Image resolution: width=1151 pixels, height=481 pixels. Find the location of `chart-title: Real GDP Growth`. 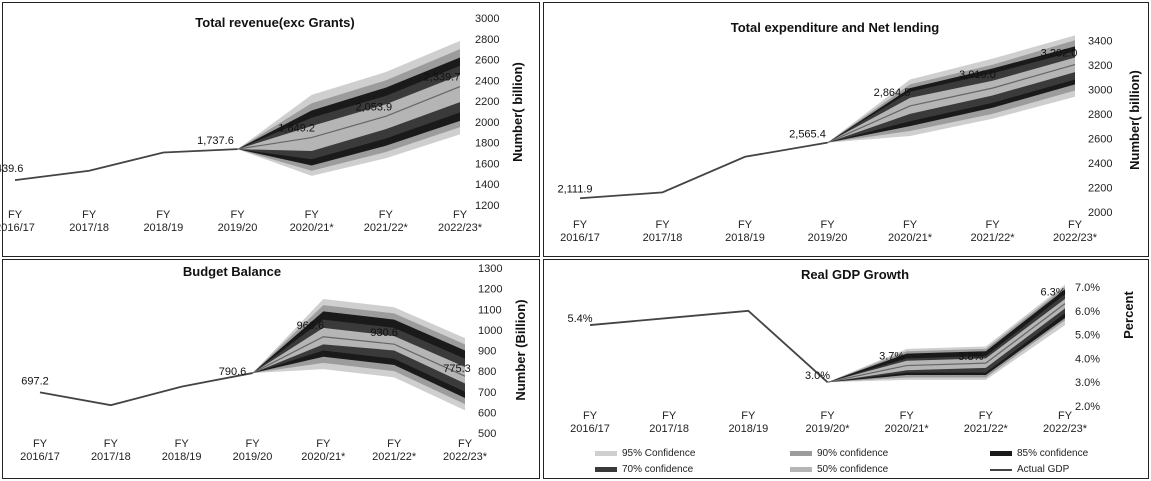

chart-title: Real GDP Growth is located at coordinates (855, 274).